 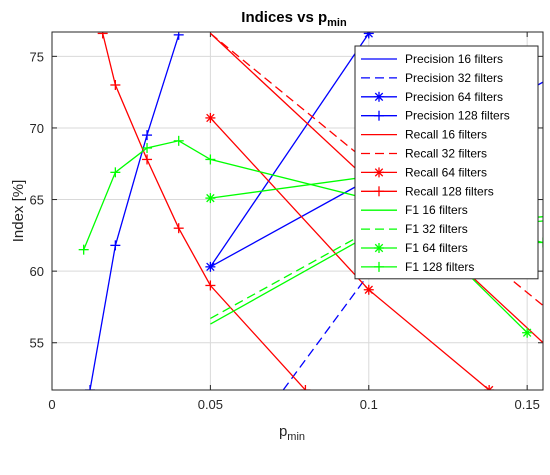 I want to click on legend-item-recall-64-filters: Recall 64 filters, so click(x=424, y=172).